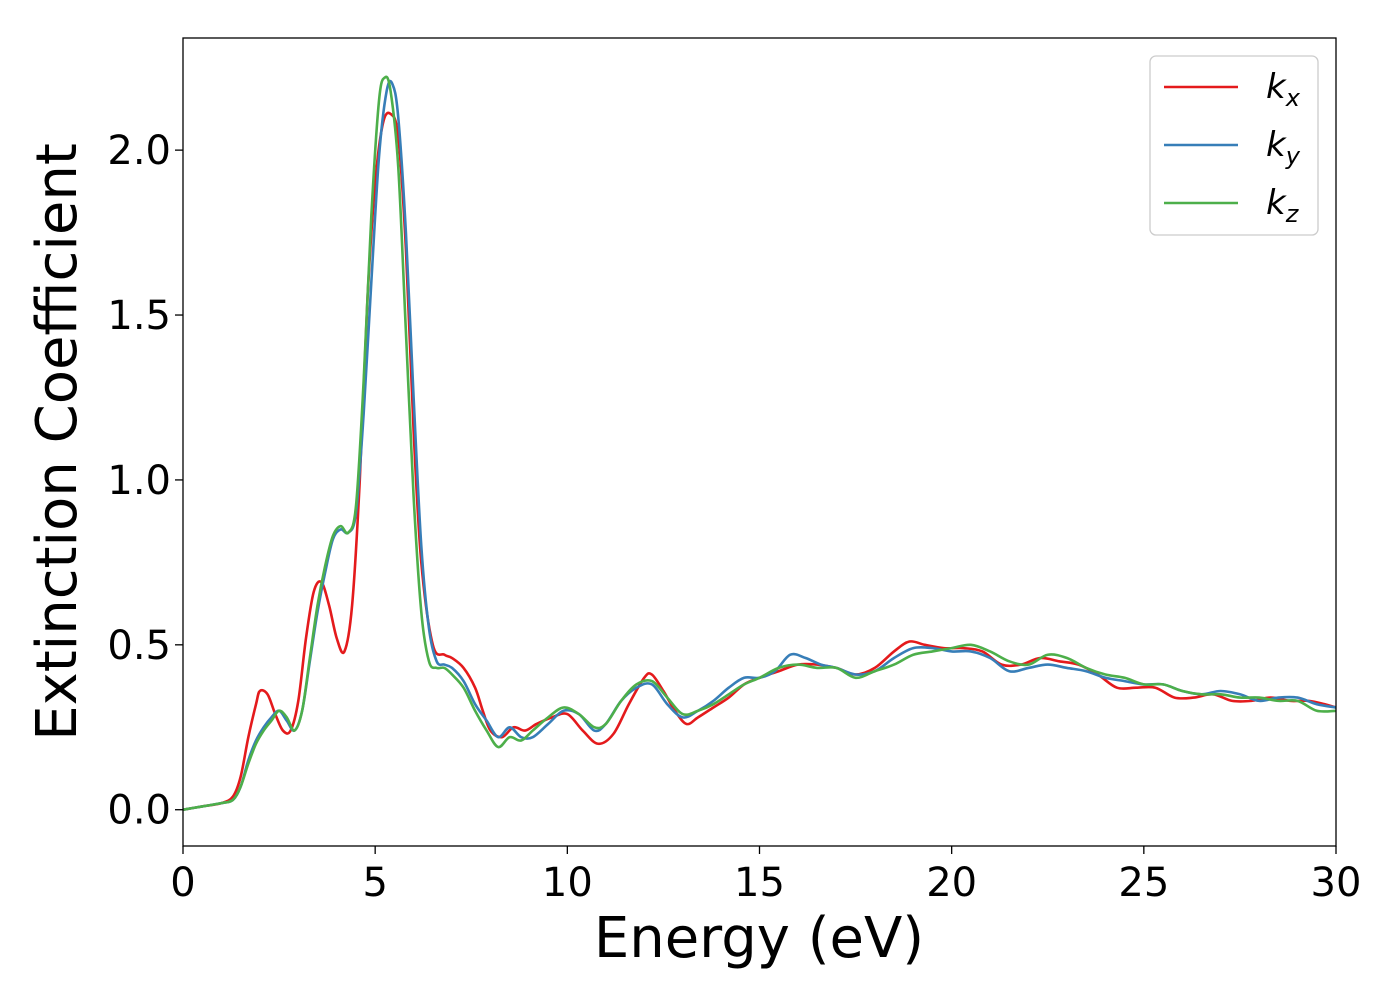  What do you see at coordinates (951, 883) in the screenshot?
I see `x-tick-label: 20` at bounding box center [951, 883].